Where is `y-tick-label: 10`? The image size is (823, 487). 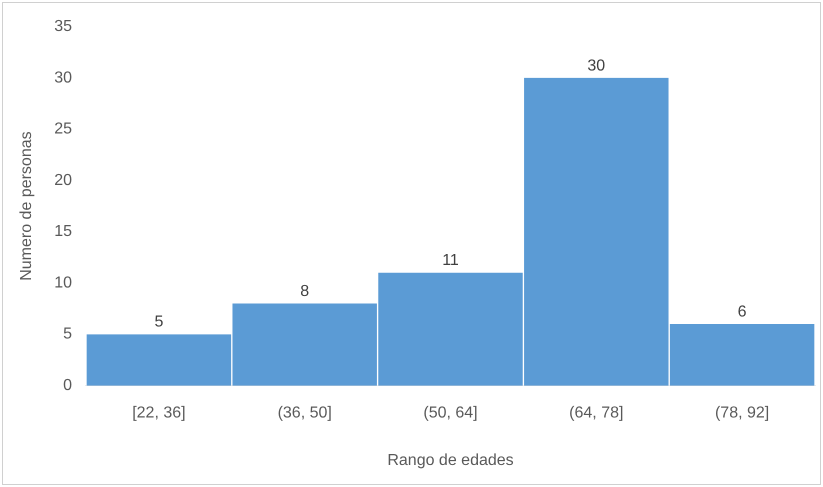 y-tick-label: 10 is located at coordinates (63, 283).